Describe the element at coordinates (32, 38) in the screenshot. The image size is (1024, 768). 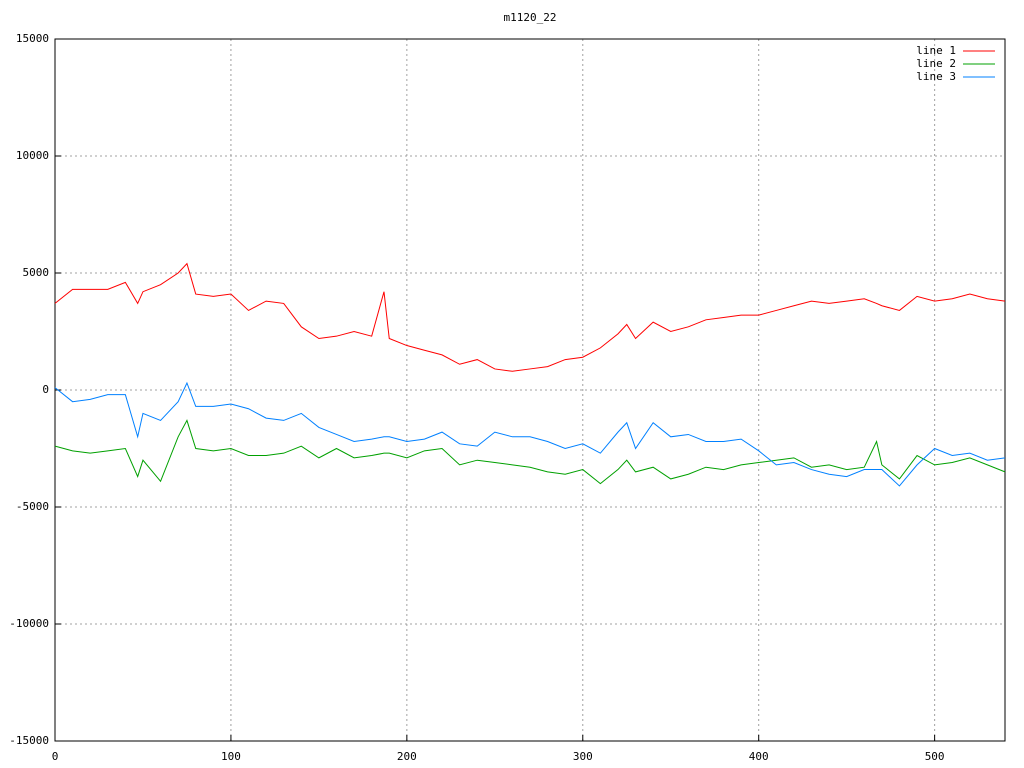
I see `y-tick-label: 15000` at that location.